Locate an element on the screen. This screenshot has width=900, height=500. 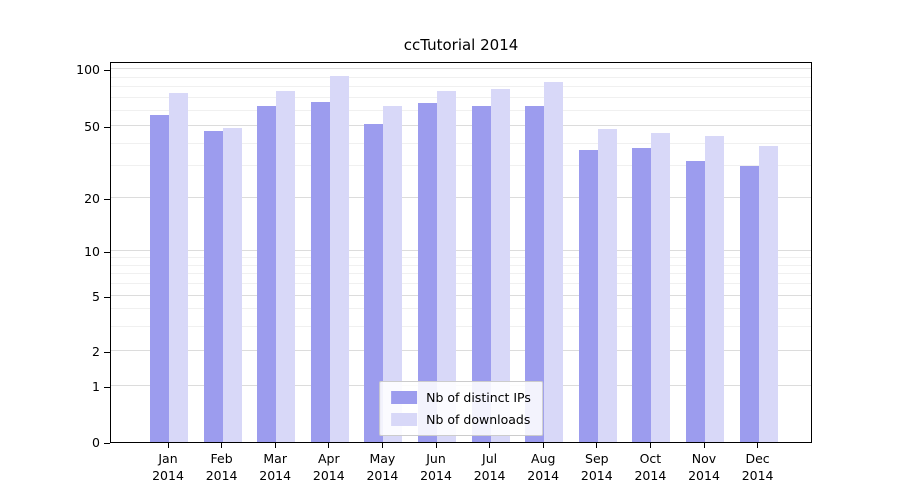
x-tick-label-month: Aug is located at coordinates (543, 458).